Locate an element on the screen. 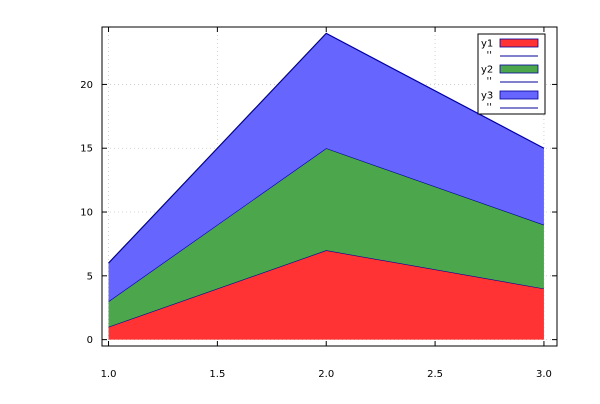 The height and width of the screenshot is (404, 600). legend-swatch-y1 is located at coordinates (519, 43).